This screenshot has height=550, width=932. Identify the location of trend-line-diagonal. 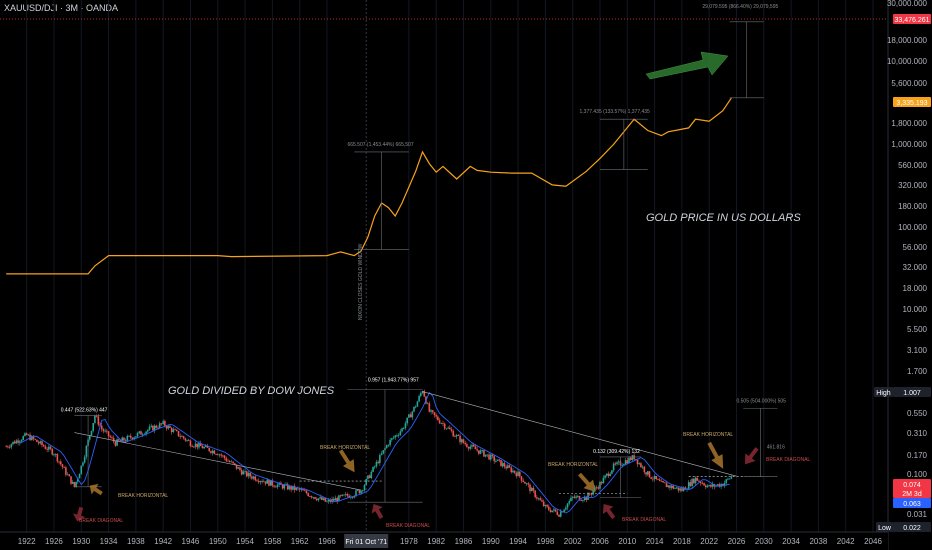
(579, 434).